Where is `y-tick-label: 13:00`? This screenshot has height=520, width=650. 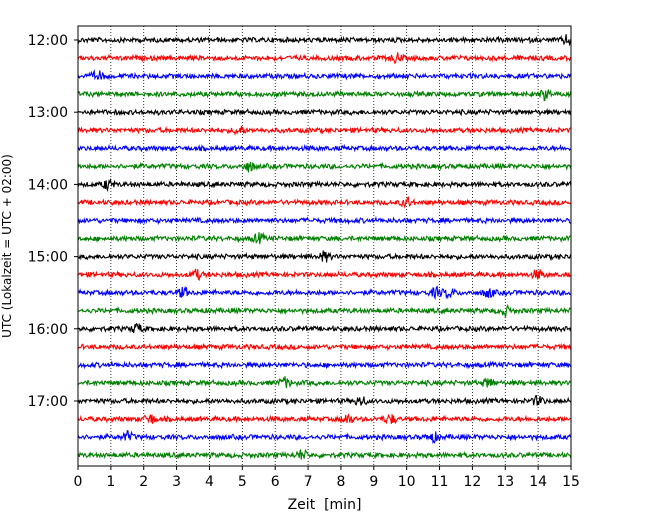
y-tick-label: 13:00 is located at coordinates (48, 113).